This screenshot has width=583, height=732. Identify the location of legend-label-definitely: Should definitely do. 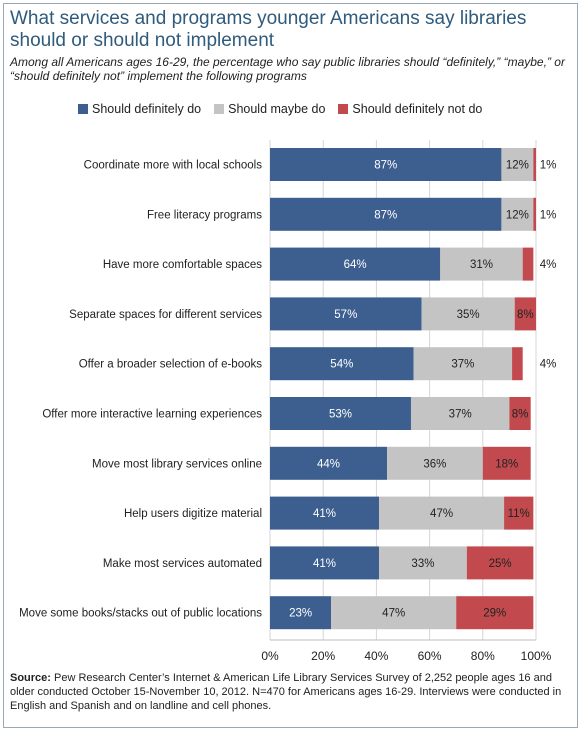
(147, 109).